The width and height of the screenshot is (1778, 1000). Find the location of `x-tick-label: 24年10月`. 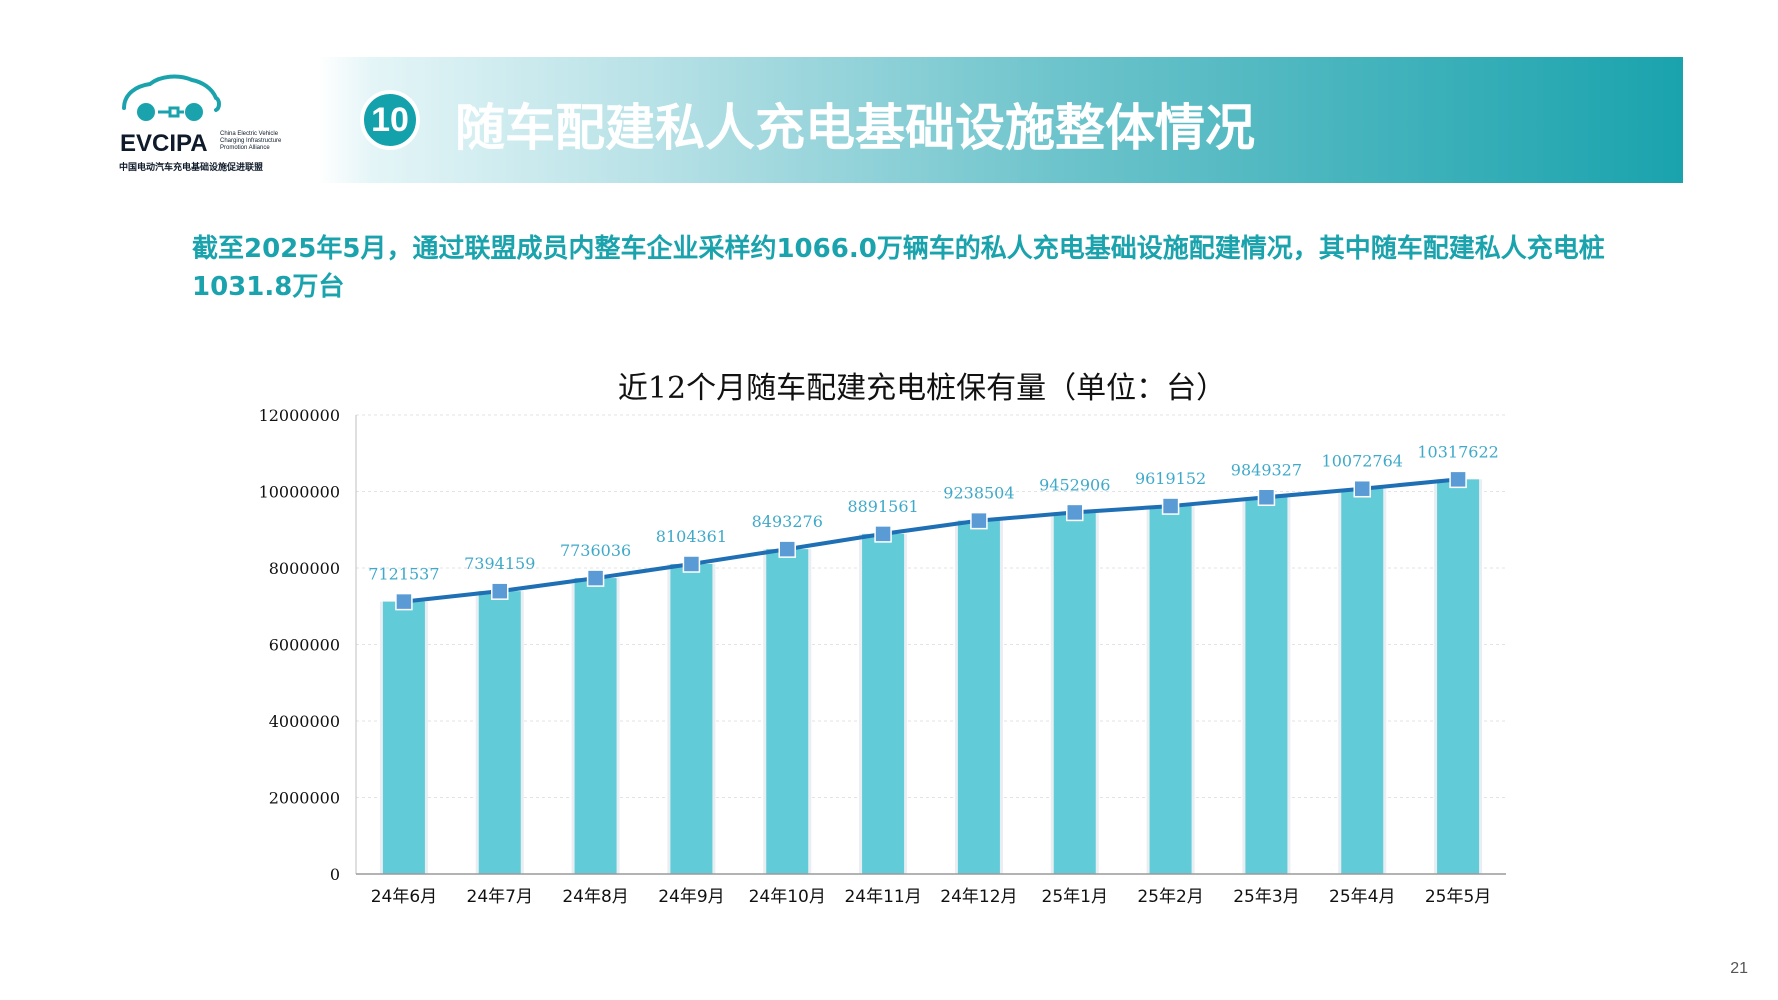

x-tick-label: 24年10月 is located at coordinates (787, 897).